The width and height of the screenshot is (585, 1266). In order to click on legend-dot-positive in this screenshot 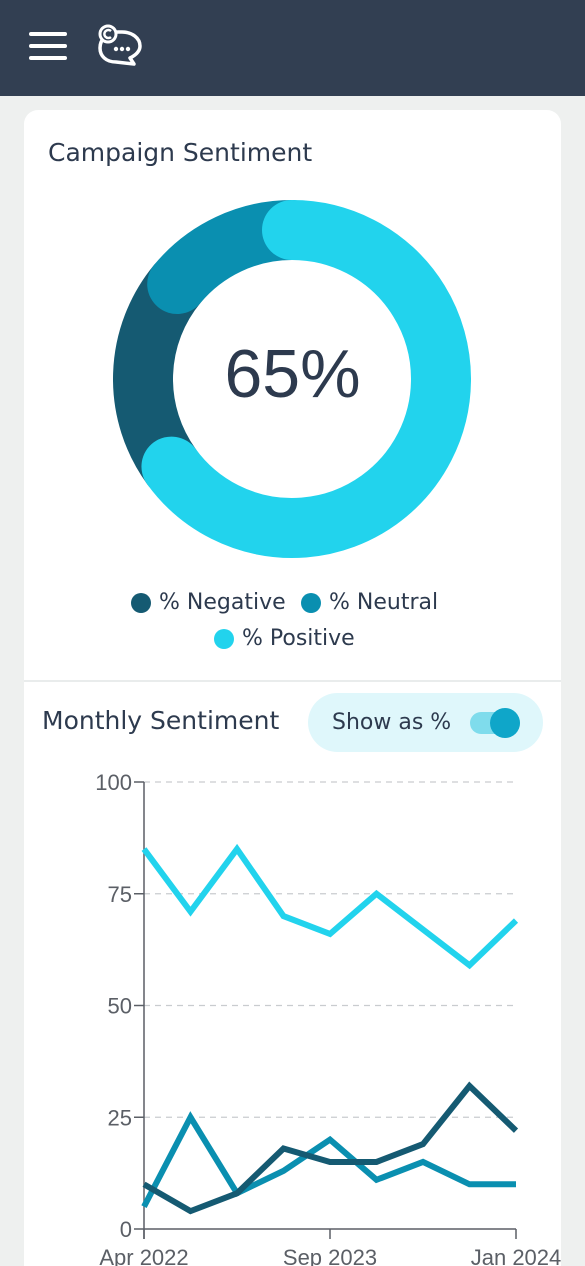, I will do `click(224, 638)`.